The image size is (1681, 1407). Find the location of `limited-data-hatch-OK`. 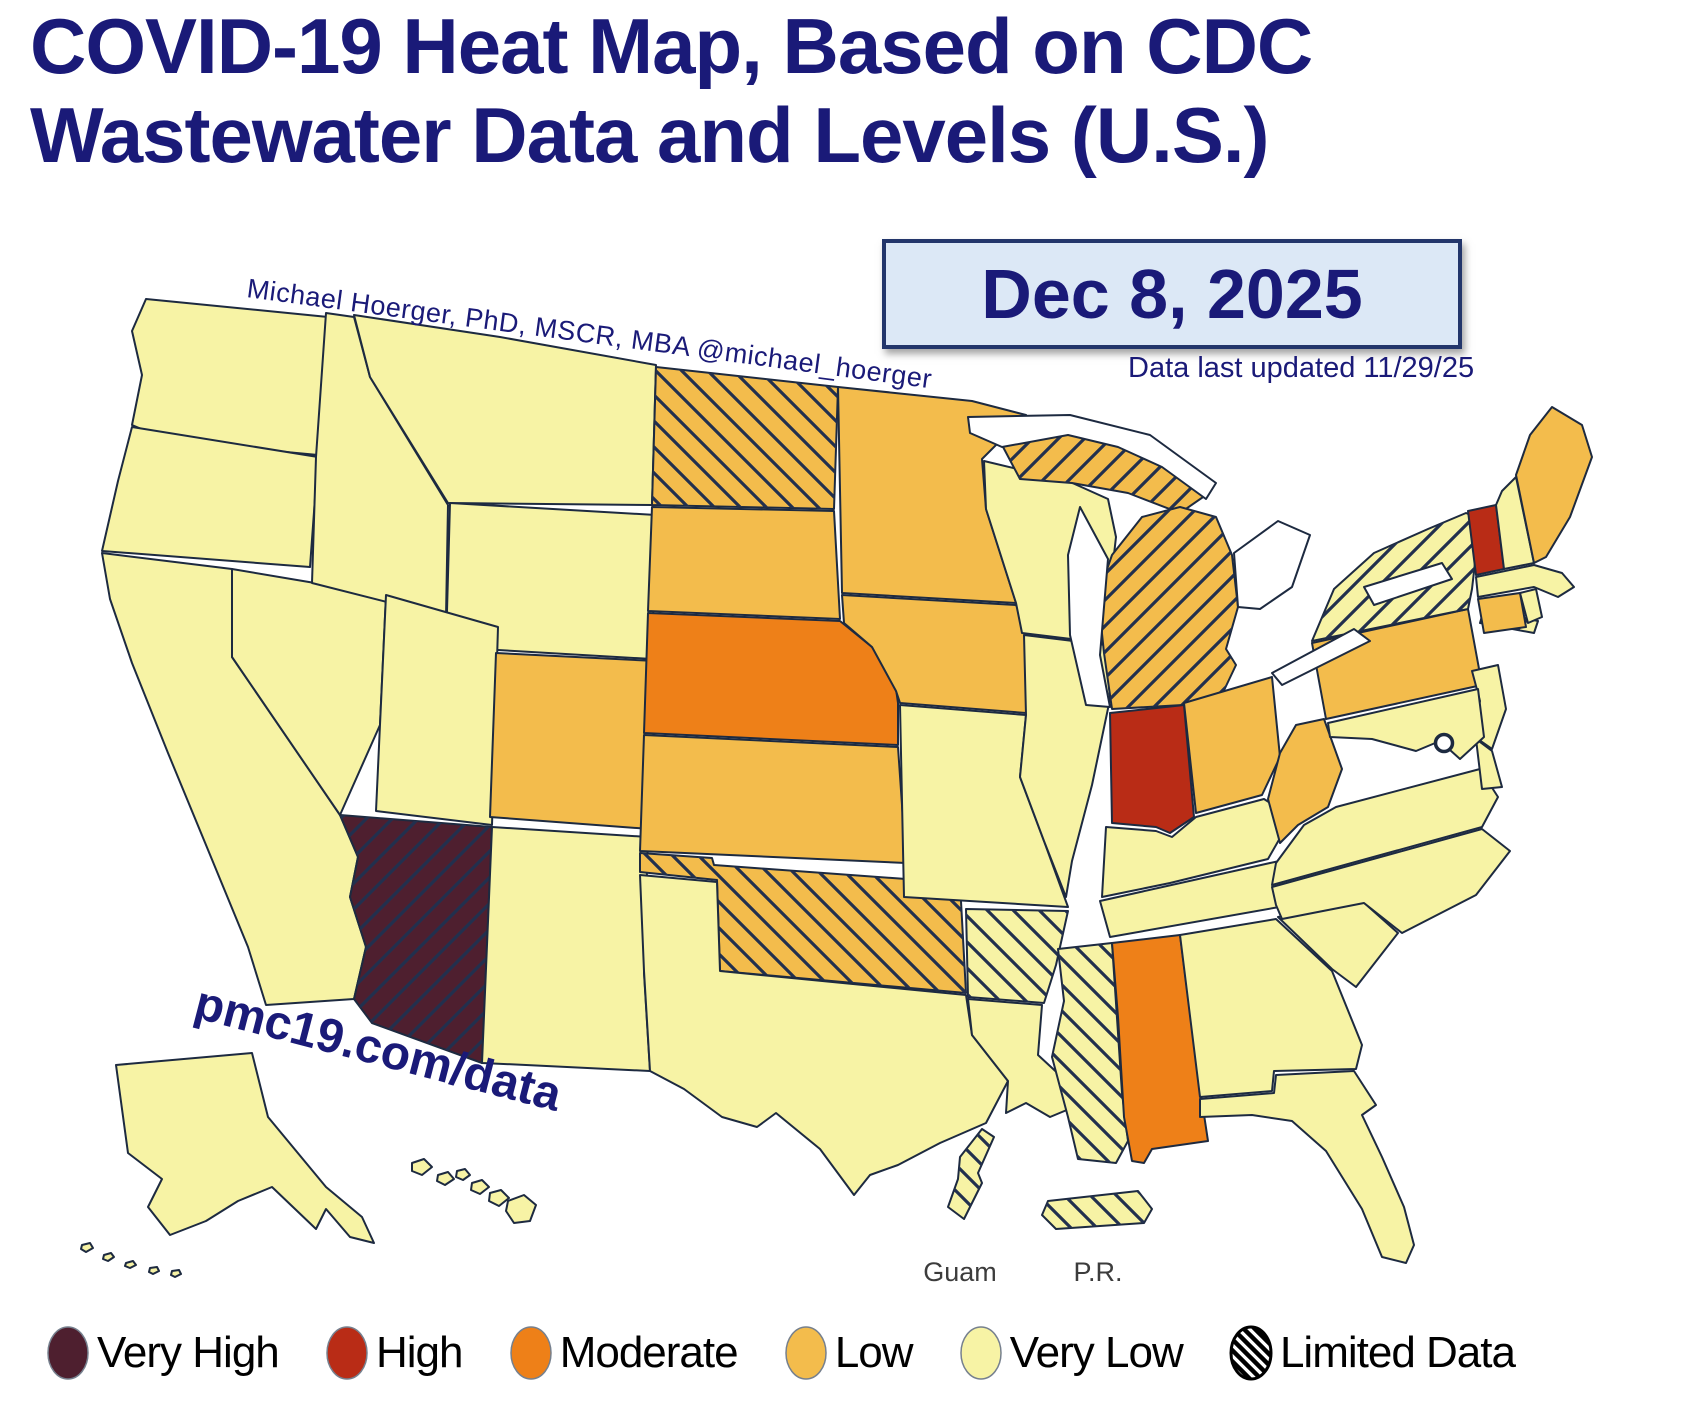

limited-data-hatch-OK is located at coordinates (803, 923).